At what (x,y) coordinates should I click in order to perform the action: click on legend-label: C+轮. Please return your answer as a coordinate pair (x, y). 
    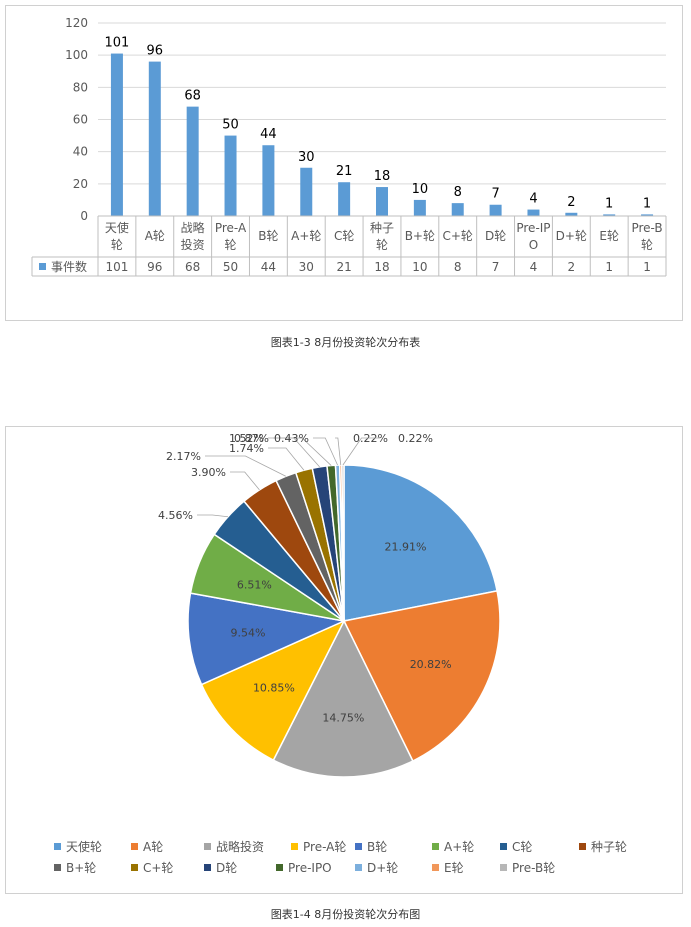
    Looking at the image, I should click on (158, 868).